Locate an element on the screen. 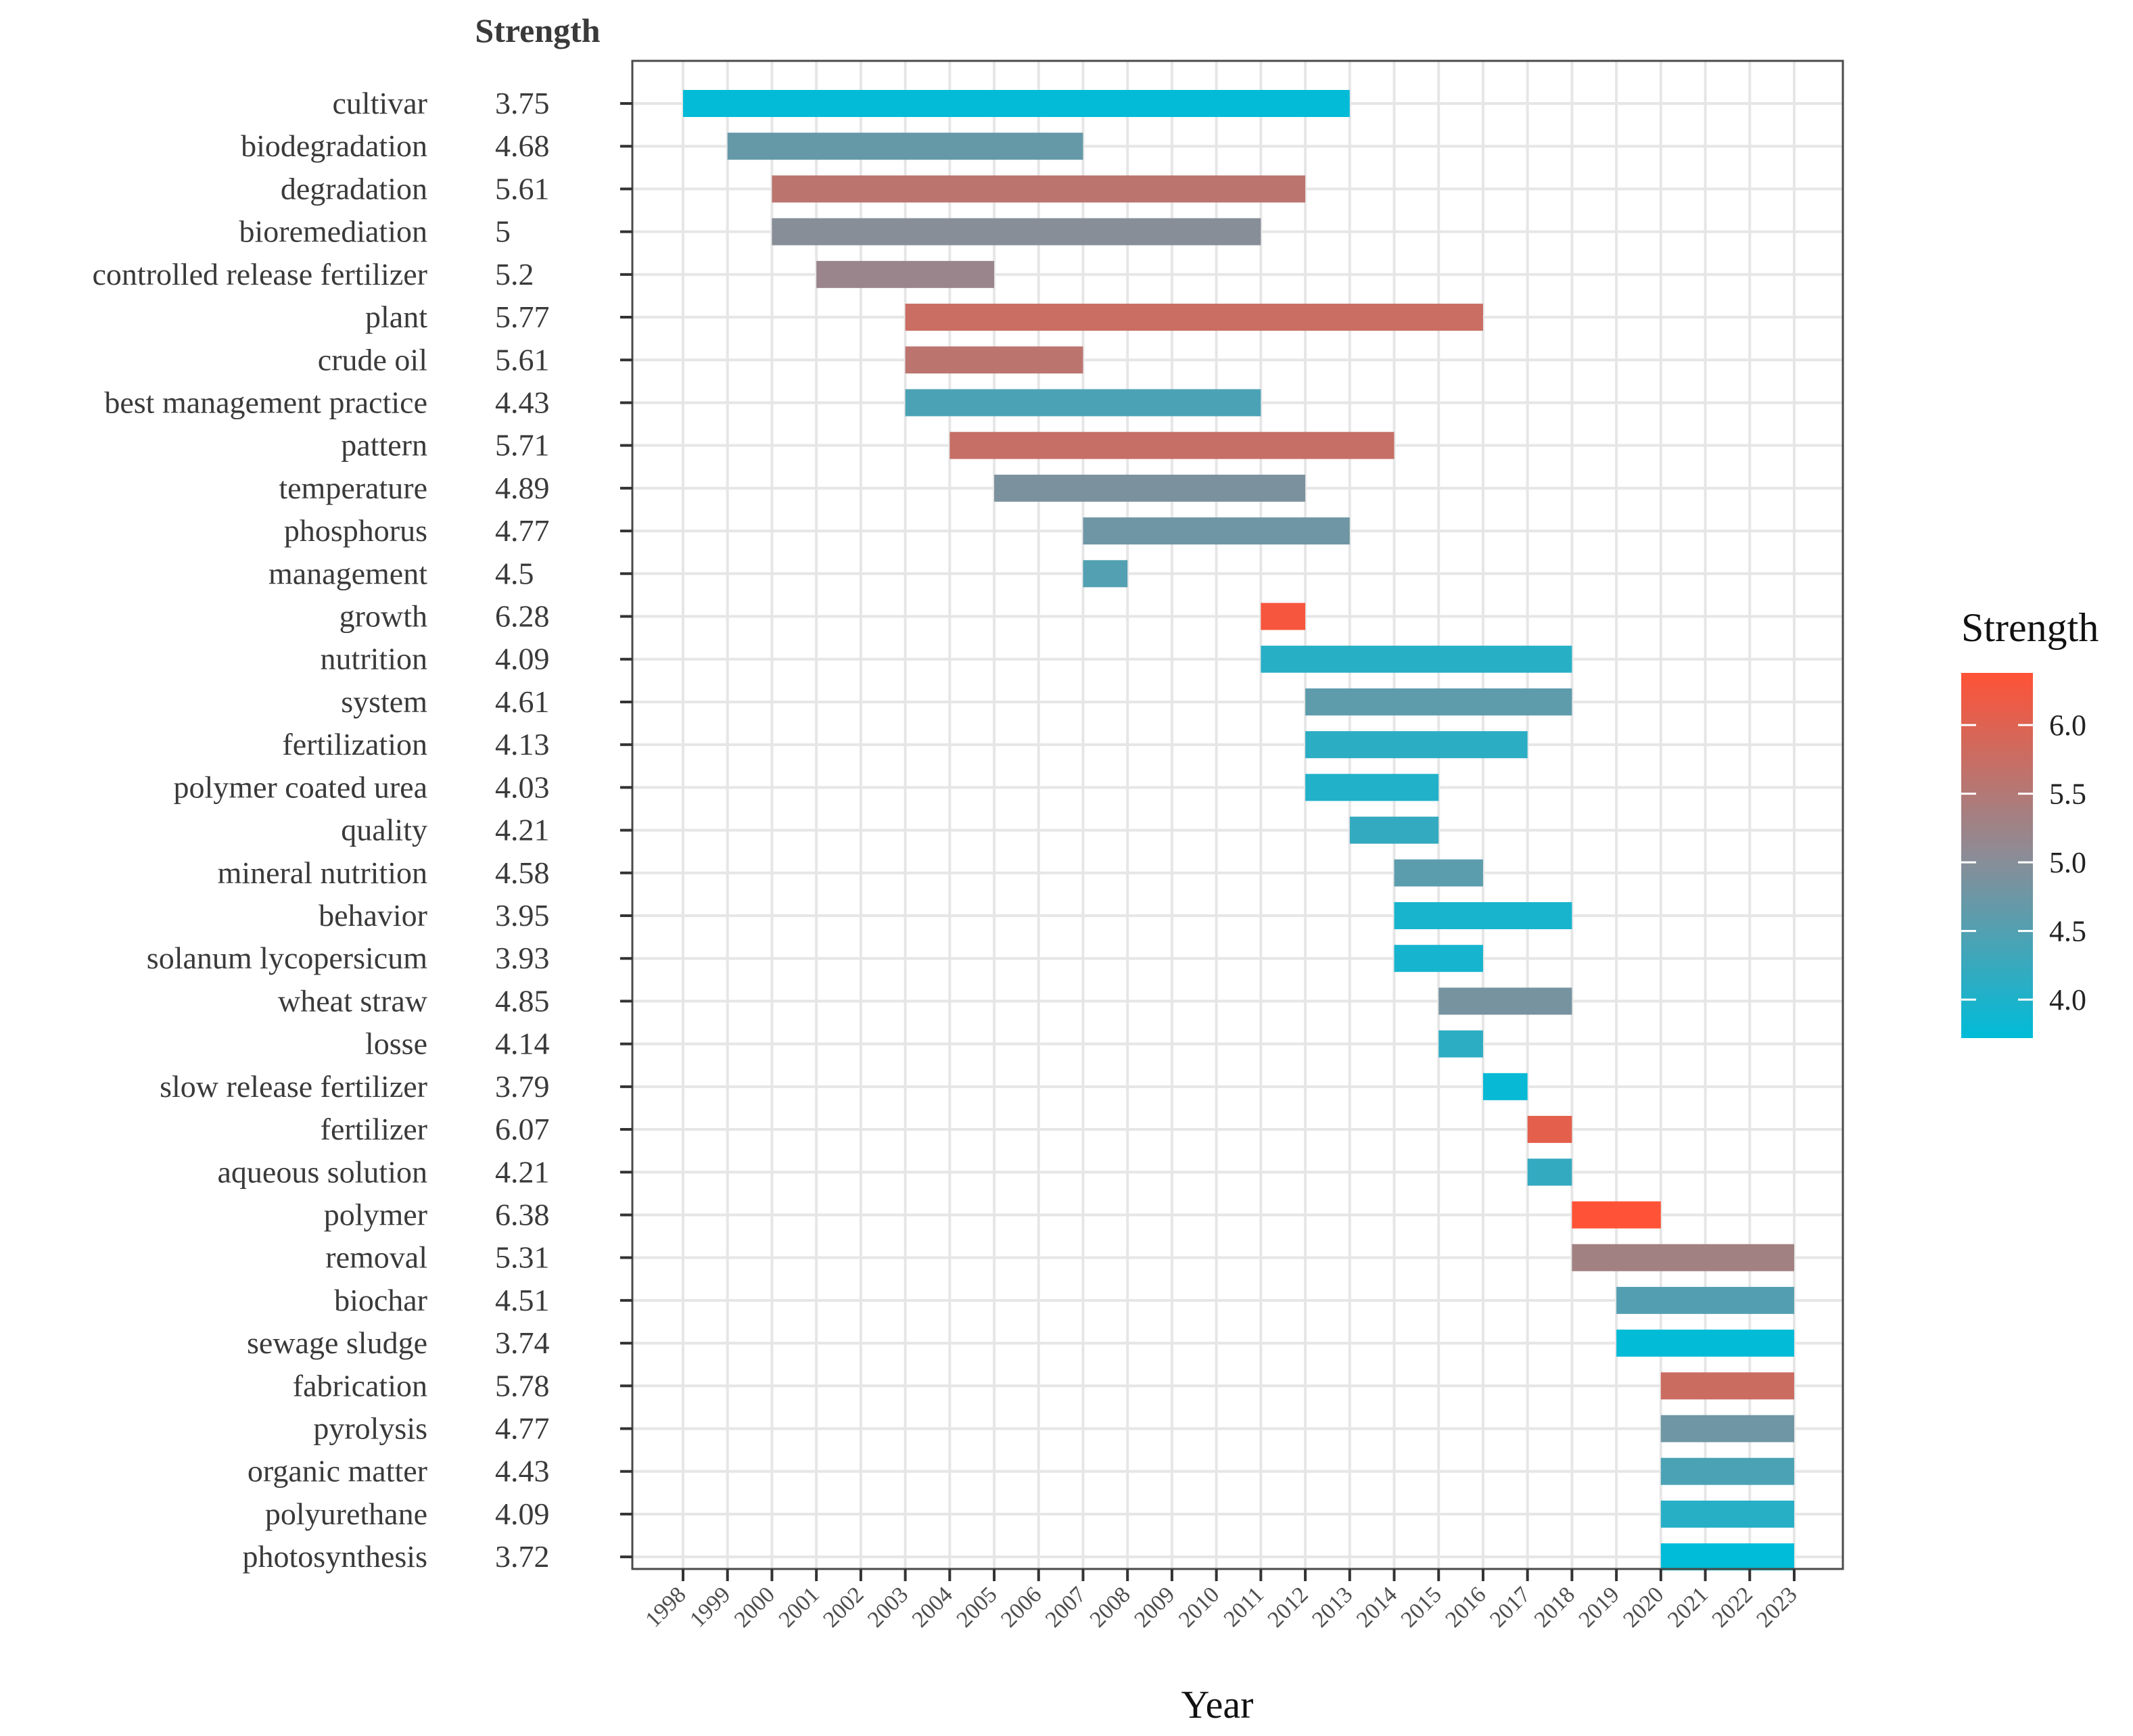  x-tick-label: 2023 is located at coordinates (1777, 1607).